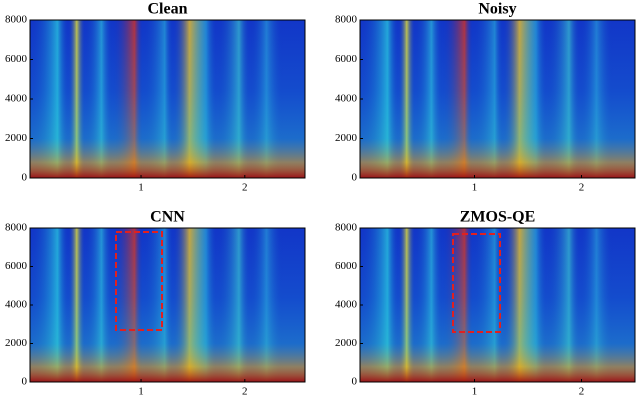  Describe the element at coordinates (168, 9) in the screenshot. I see `panel-title: Clean` at that location.